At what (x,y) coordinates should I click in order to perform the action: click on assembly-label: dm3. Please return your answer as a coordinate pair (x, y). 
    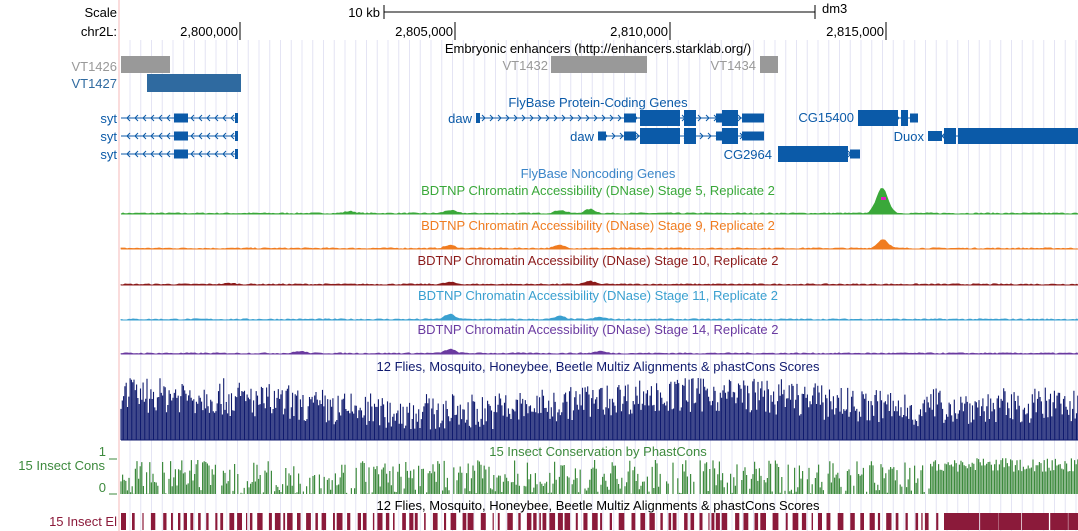
    Looking at the image, I should click on (834, 8).